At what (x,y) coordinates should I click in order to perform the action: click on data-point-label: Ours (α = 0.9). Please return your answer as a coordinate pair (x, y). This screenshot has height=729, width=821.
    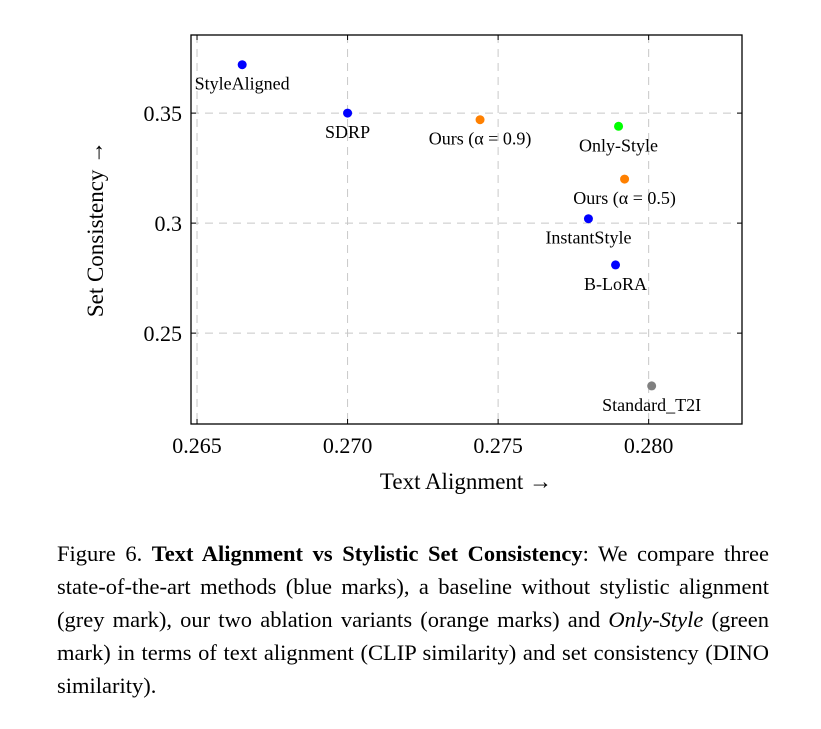
    Looking at the image, I should click on (480, 139).